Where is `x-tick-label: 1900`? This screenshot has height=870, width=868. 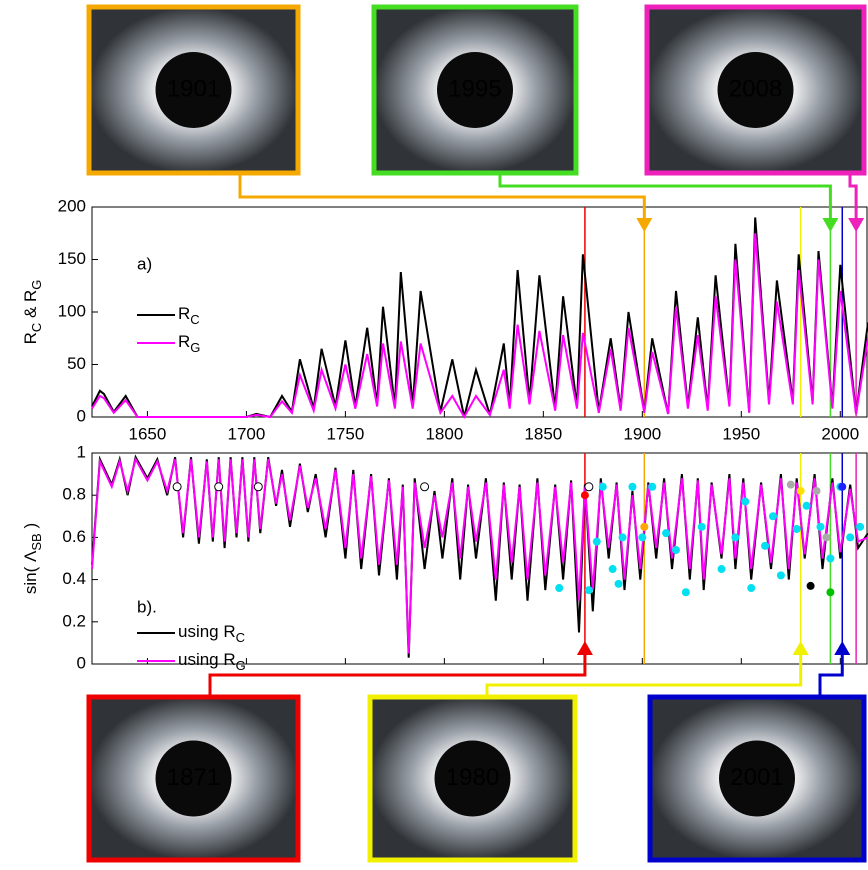
x-tick-label: 1900 is located at coordinates (642, 433).